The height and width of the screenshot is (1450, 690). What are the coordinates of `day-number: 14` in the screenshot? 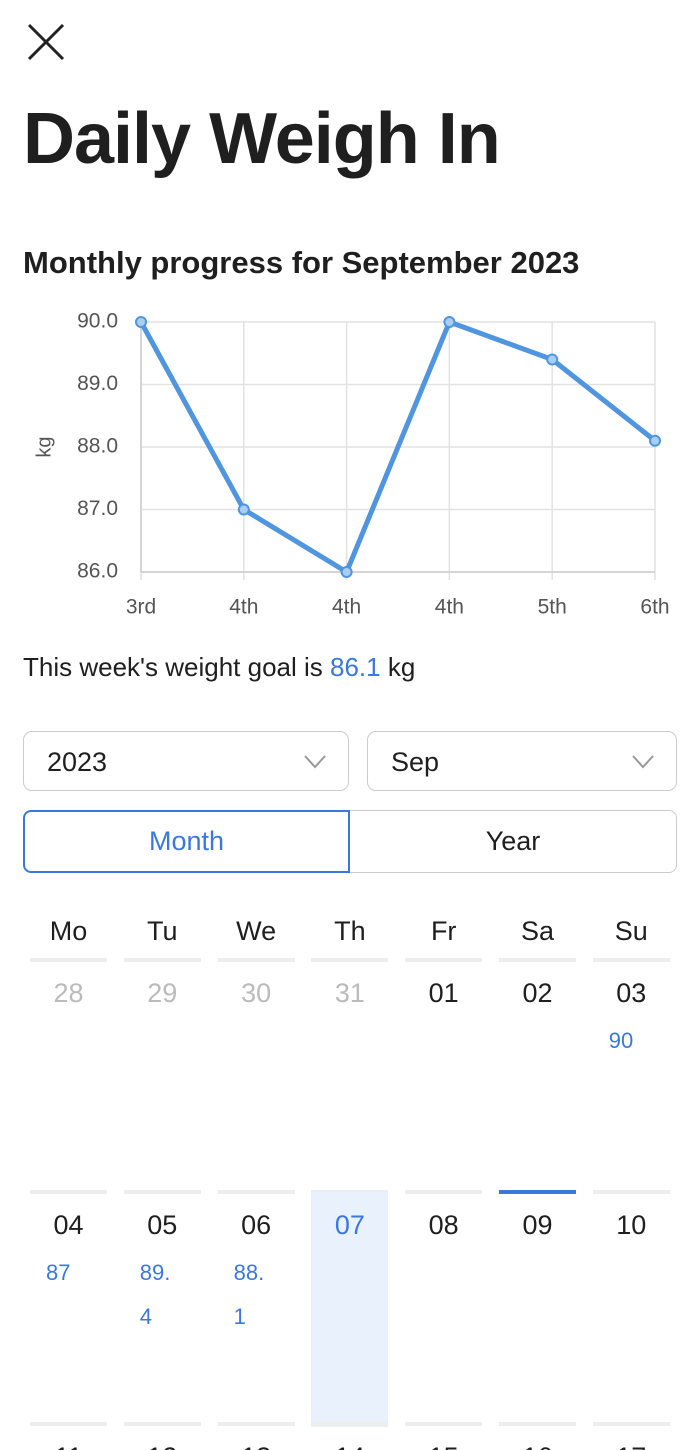 It's located at (349, 1446).